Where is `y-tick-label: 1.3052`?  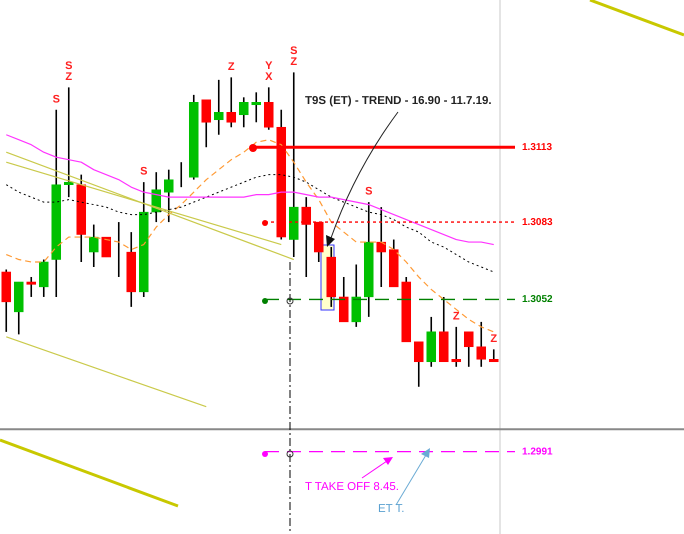 y-tick-label: 1.3052 is located at coordinates (538, 300).